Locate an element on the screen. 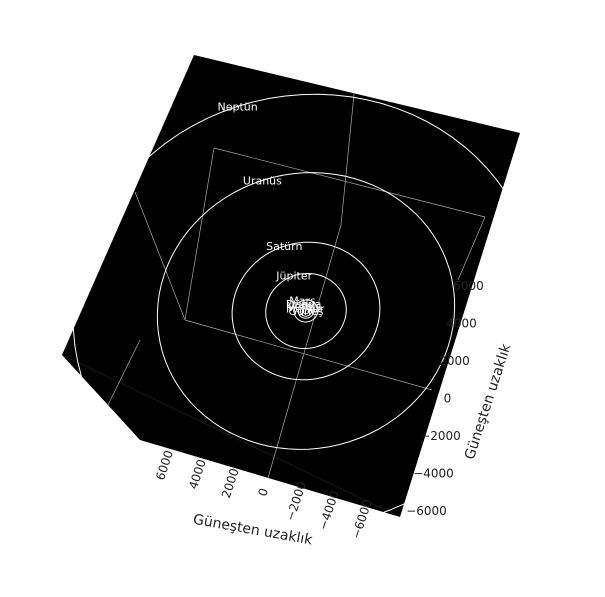  y-tick-label: 6000 is located at coordinates (468, 286).